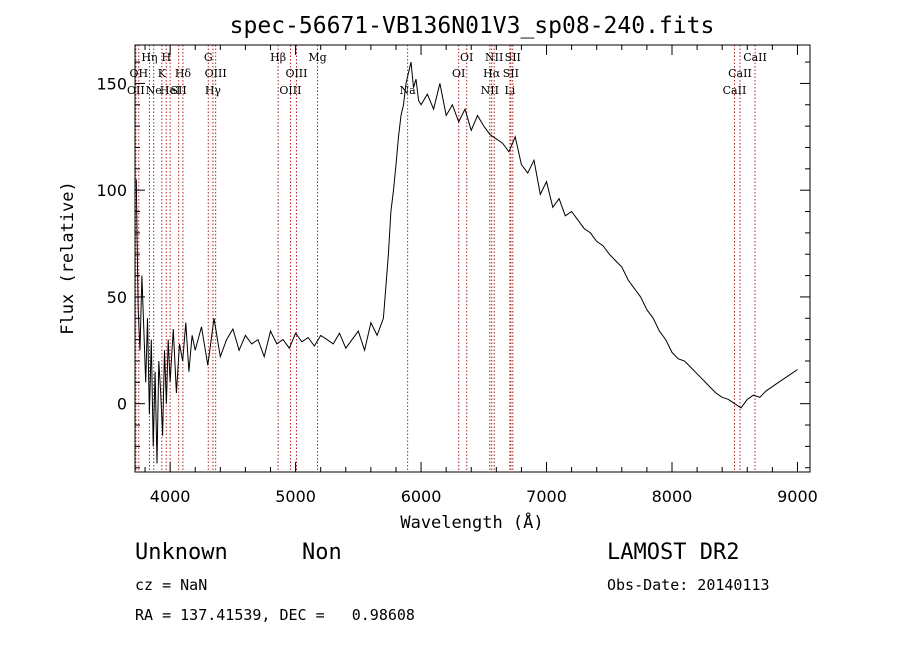 This screenshot has height=649, width=900. Describe the element at coordinates (472, 26) in the screenshot. I see `chart-title: spec-56671-VB136N01V3_sp08-240.fits` at that location.